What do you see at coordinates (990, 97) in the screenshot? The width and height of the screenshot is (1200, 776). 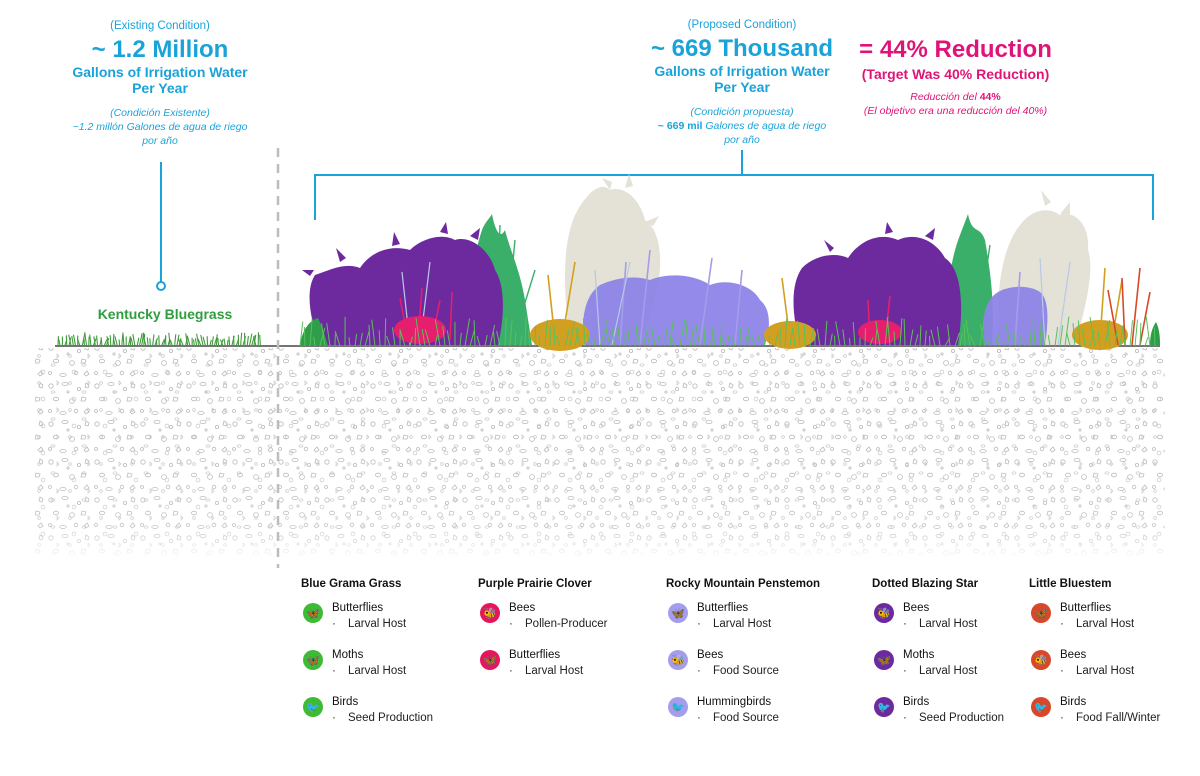 I see `reduction-es-bold: 44%` at bounding box center [990, 97].